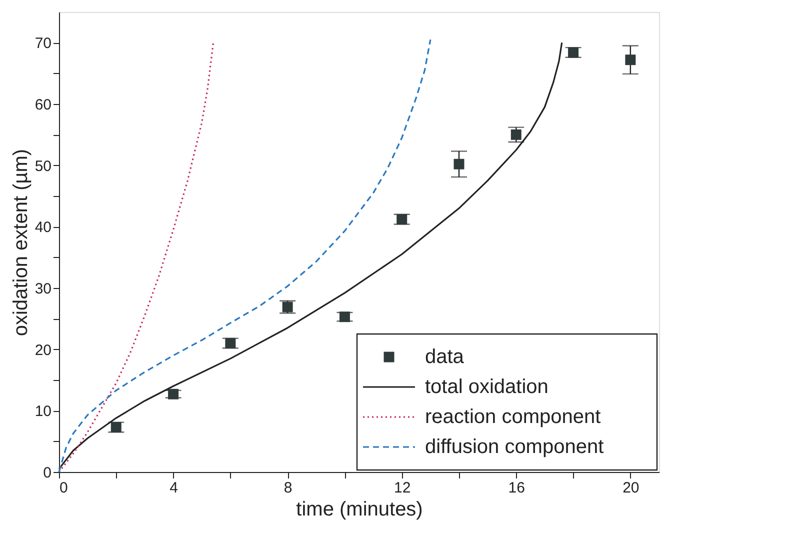  What do you see at coordinates (43, 105) in the screenshot?
I see `y-tick-label: 60` at bounding box center [43, 105].